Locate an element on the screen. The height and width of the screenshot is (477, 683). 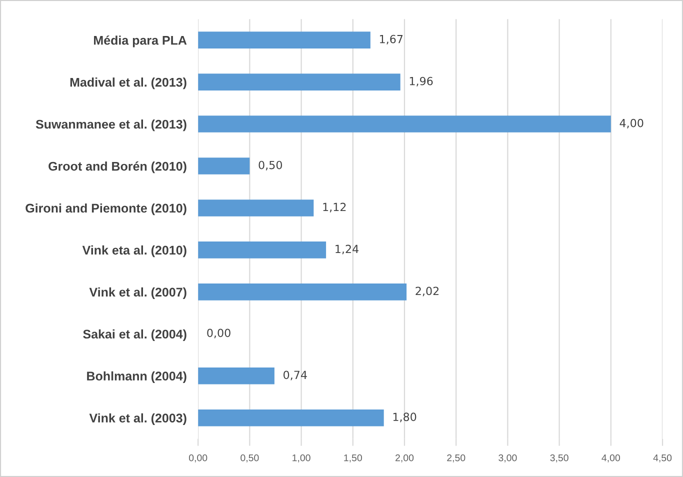
x-tick-label: 1,00 is located at coordinates (301, 458).